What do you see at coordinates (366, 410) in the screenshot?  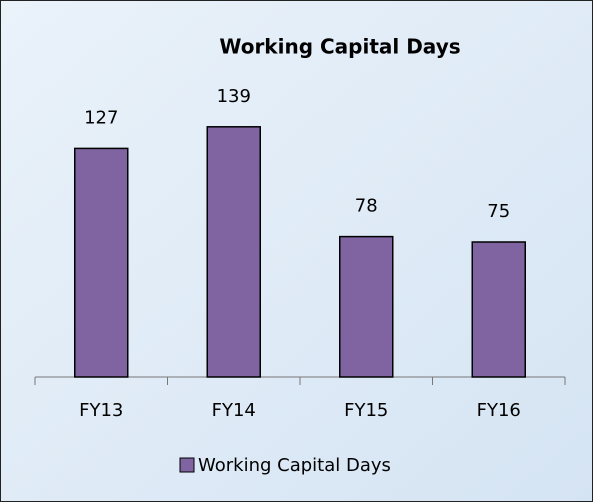 I see `x-tick-label: FY15` at bounding box center [366, 410].